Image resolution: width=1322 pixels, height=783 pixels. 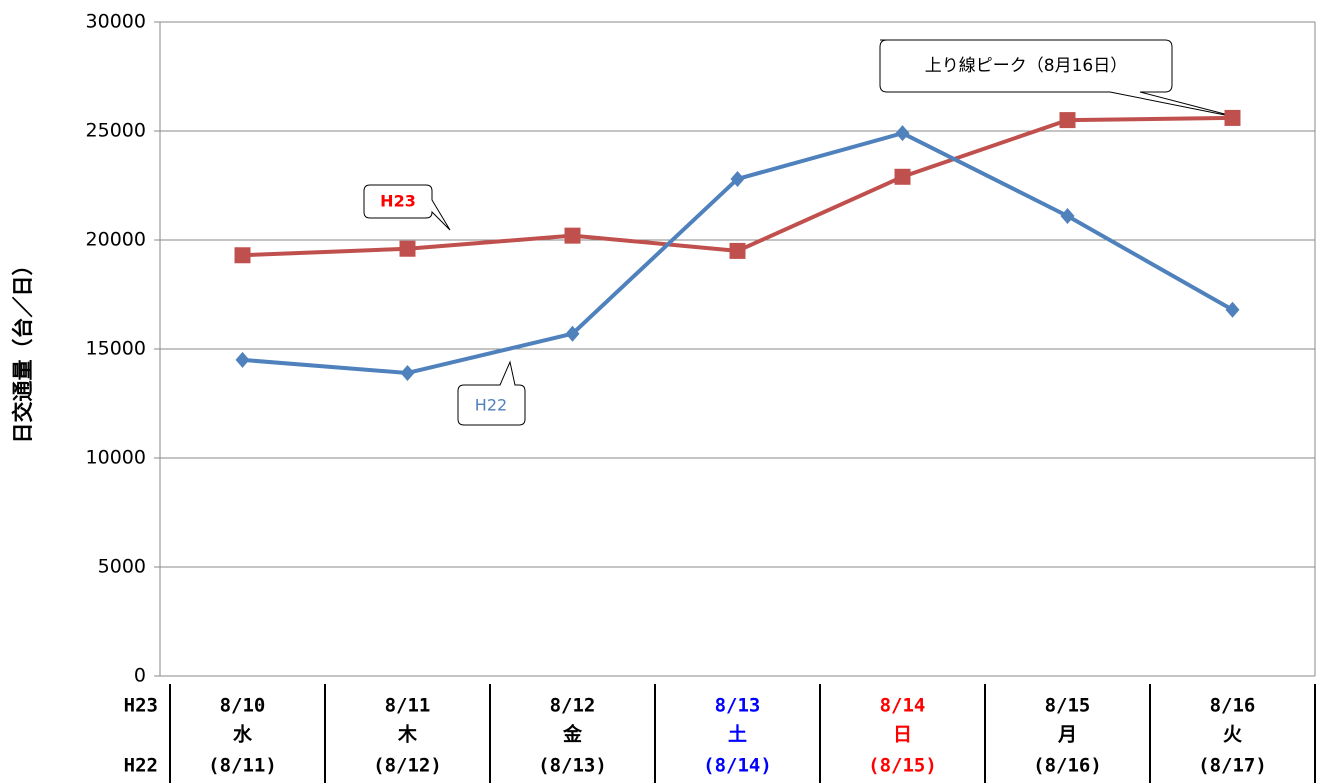 What do you see at coordinates (141, 766) in the screenshot?
I see `row-label: H22` at bounding box center [141, 766].